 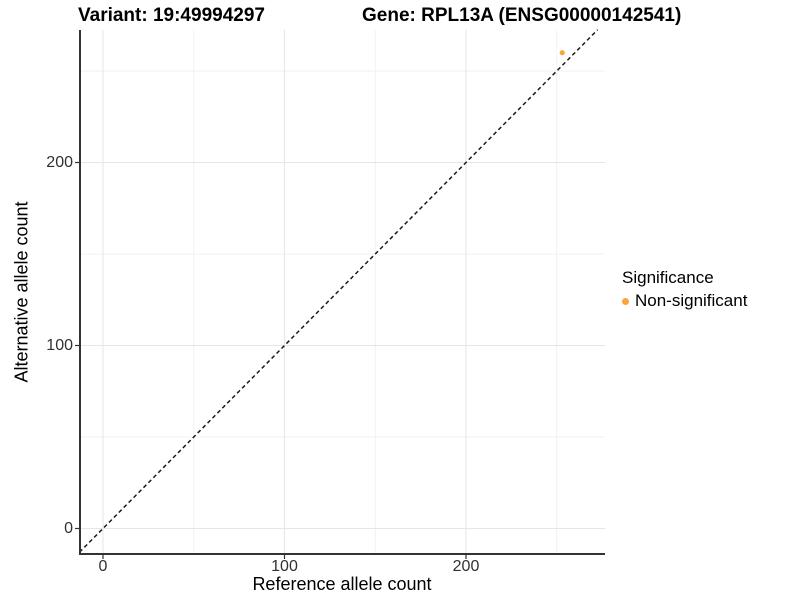 What do you see at coordinates (171, 15) in the screenshot?
I see `variant-title: Variant: 19:49994297` at bounding box center [171, 15].